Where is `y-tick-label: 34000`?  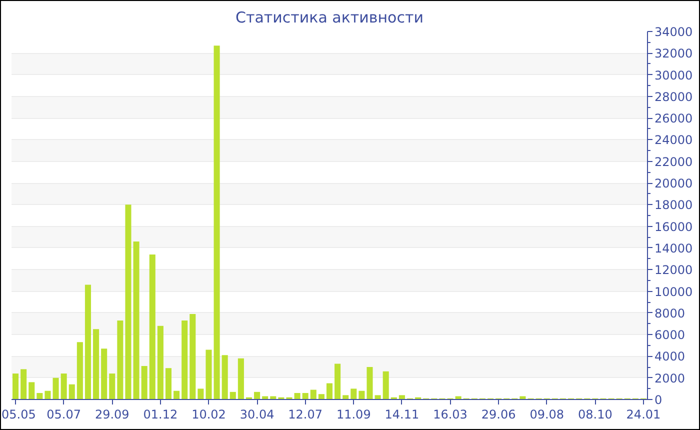 y-tick-label: 34000 is located at coordinates (673, 32).